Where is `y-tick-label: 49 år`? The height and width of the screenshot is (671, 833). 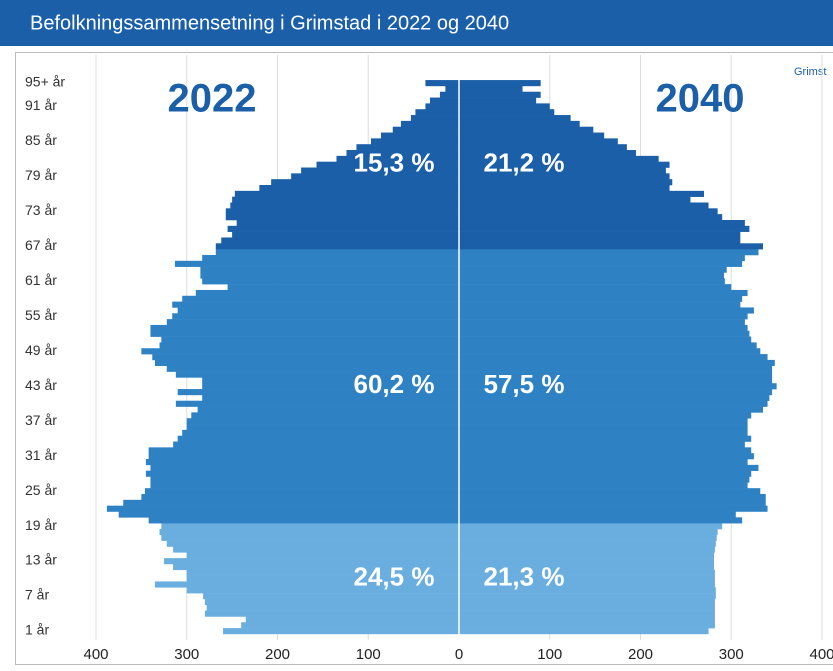 y-tick-label: 49 år is located at coordinates (41, 350).